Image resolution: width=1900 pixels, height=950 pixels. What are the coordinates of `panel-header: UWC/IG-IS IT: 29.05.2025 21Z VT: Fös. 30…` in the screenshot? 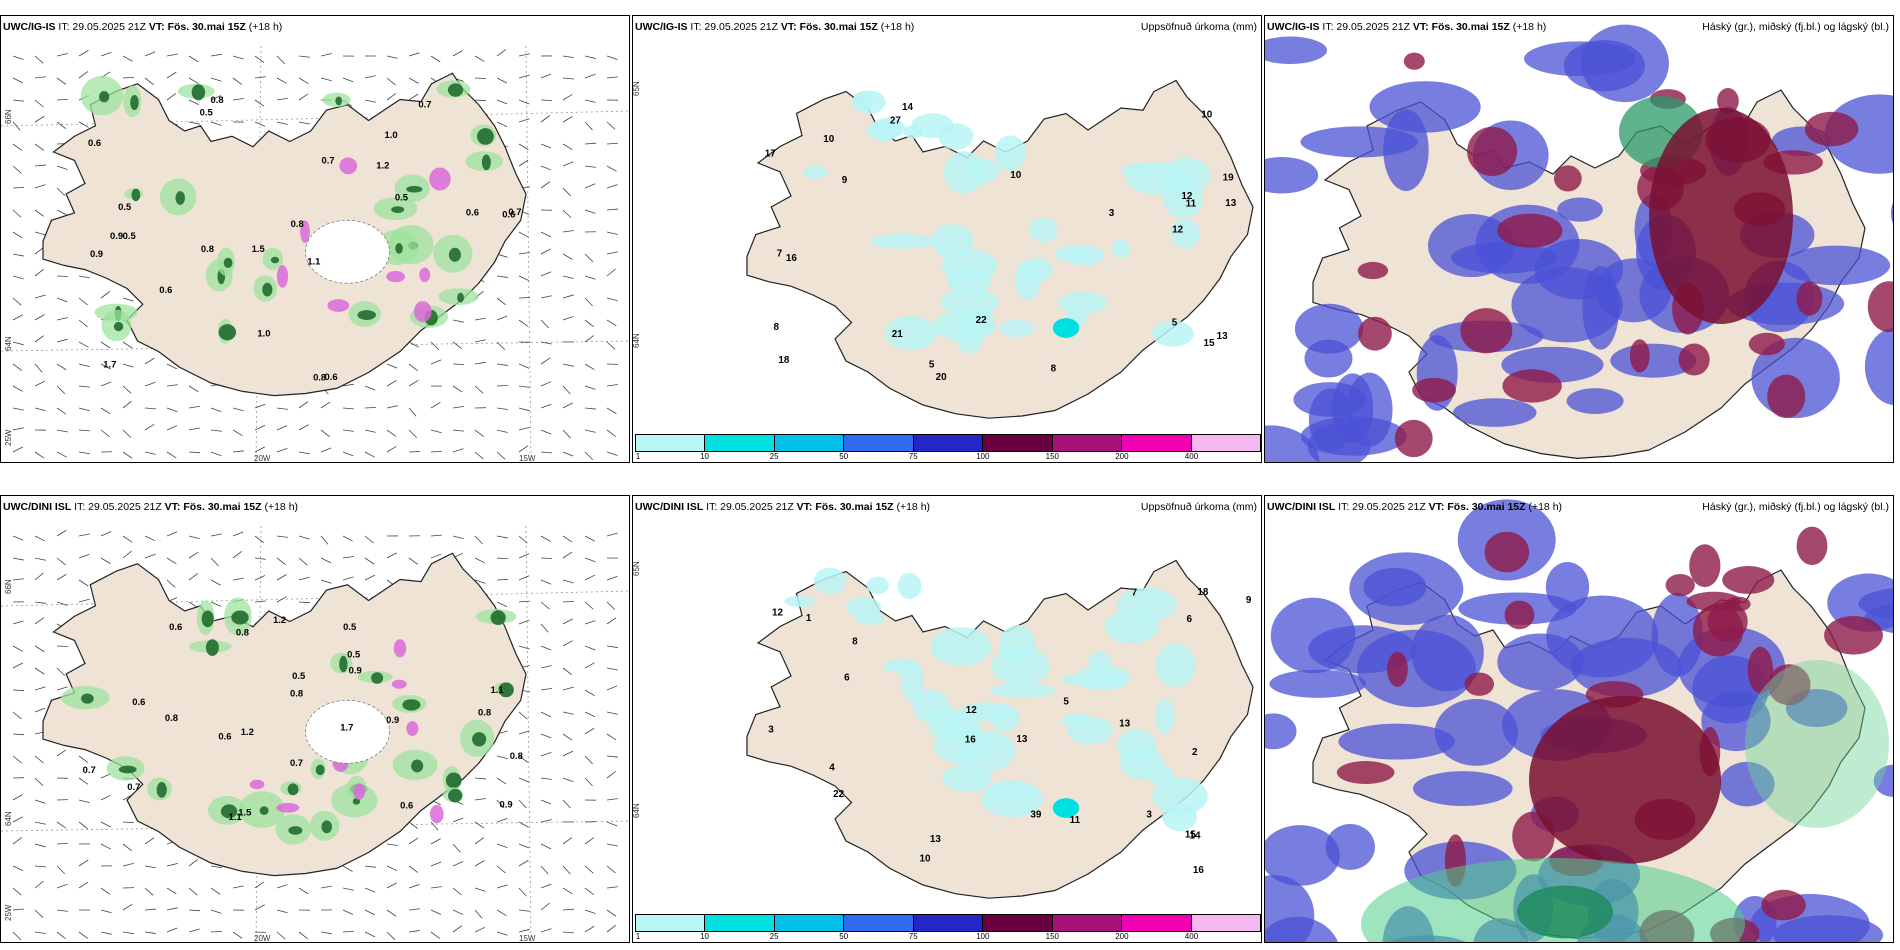 It's located at (142, 27).